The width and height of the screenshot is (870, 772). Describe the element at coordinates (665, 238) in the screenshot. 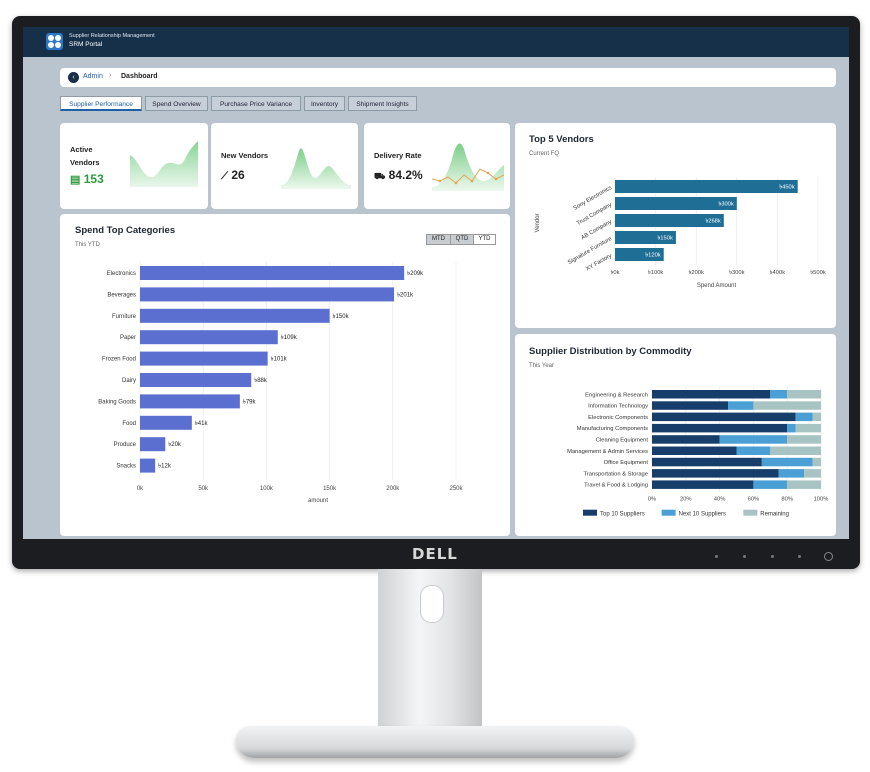

I see `value-label: ৳150k` at that location.